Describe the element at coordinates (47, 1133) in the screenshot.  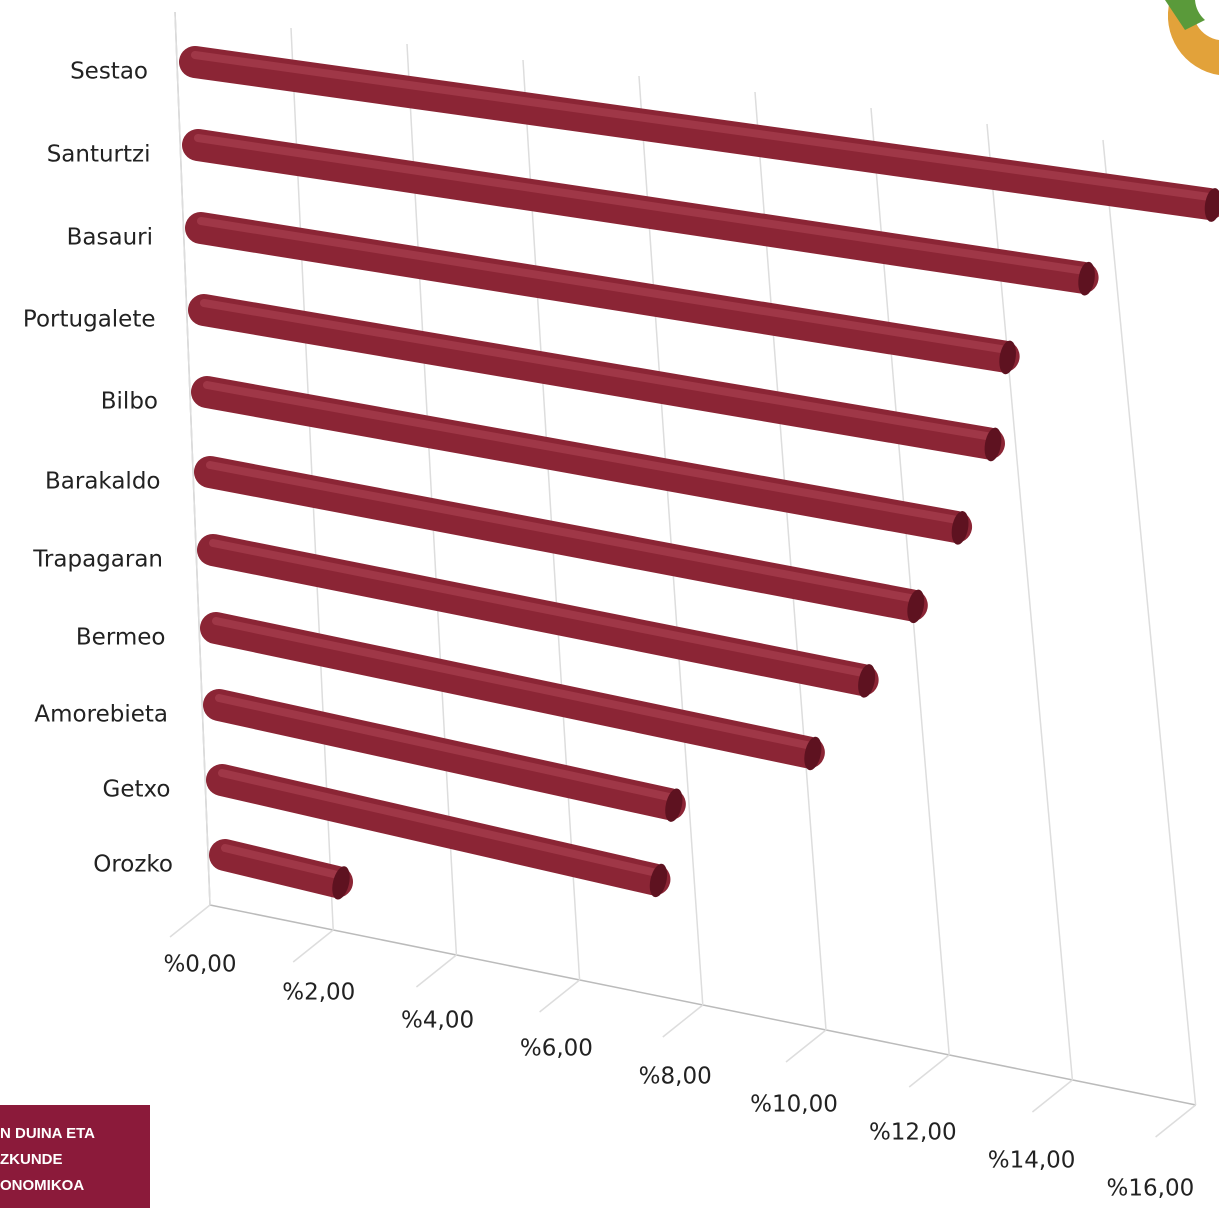
I see `logo-text: N DUINA ETA` at that location.